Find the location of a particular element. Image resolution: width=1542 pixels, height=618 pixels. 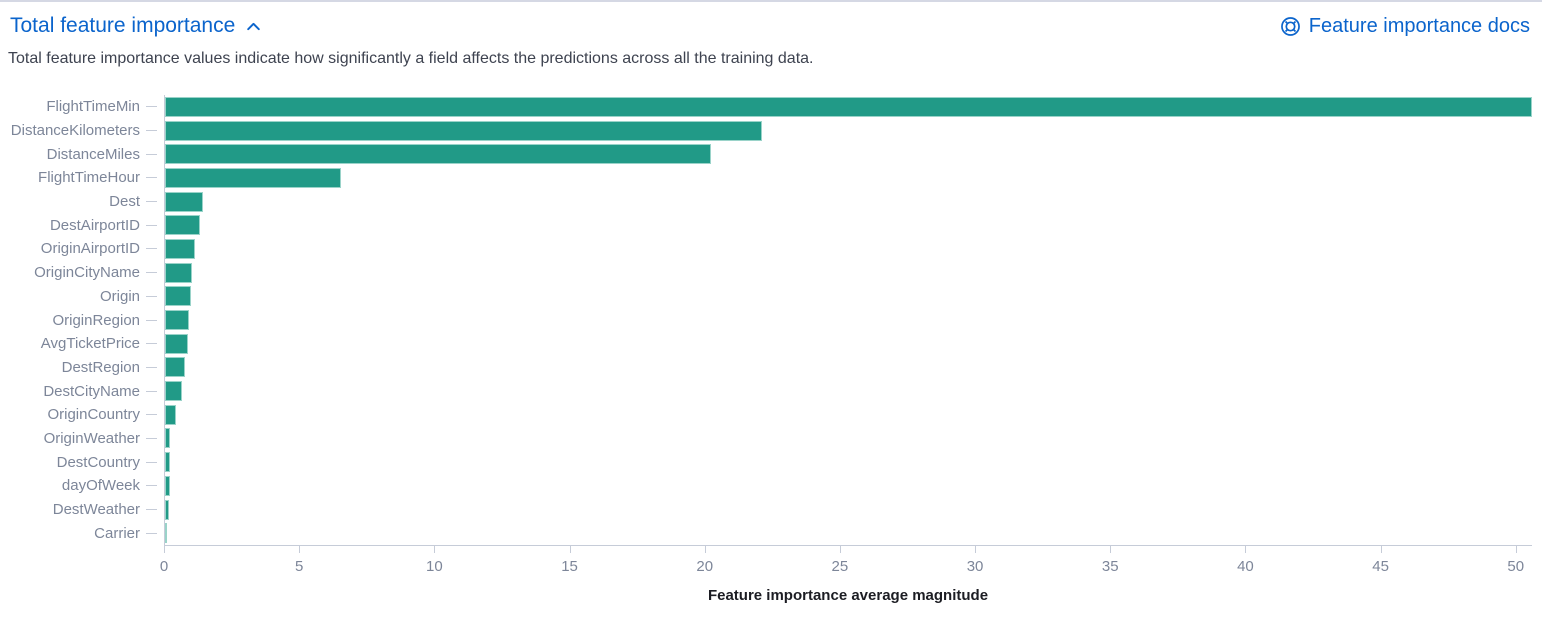

importance-bar-FlightTimeHour is located at coordinates (253, 177).